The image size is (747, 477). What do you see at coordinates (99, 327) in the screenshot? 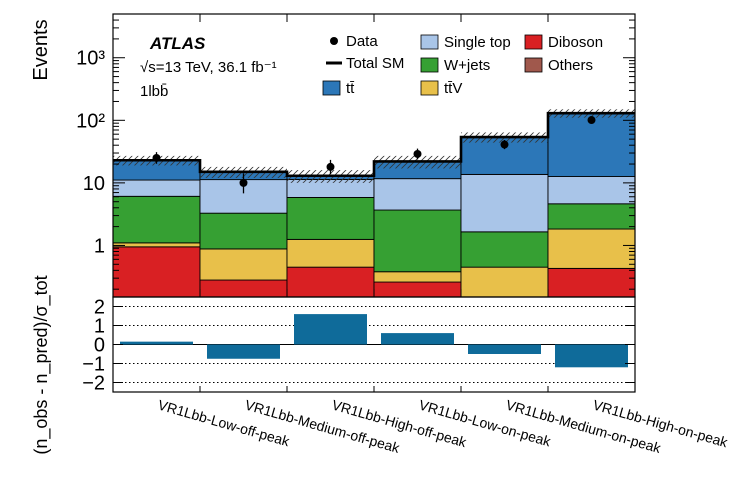
I see `ratio-y-tick-label: 1` at bounding box center [99, 327].